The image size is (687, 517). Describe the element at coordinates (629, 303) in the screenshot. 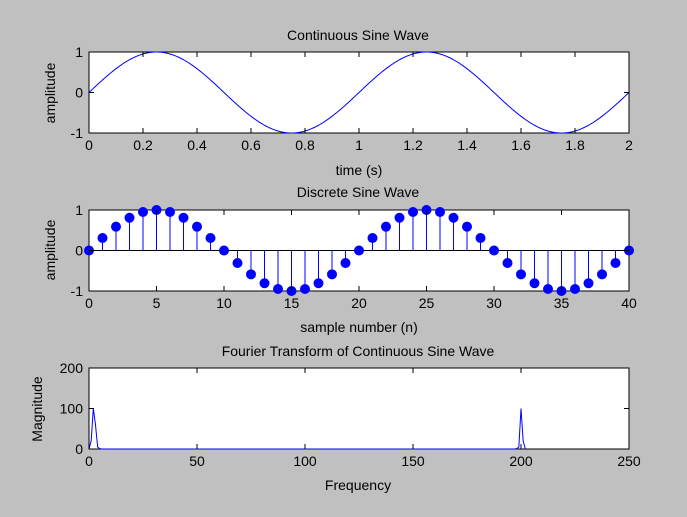

I see `x-tick-label: 40` at that location.